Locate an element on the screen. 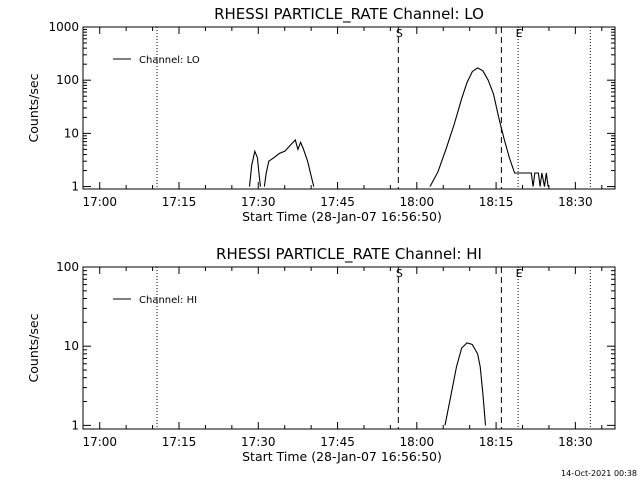 This screenshot has width=640, height=480. legend-entry: Channel: LO is located at coordinates (169, 60).